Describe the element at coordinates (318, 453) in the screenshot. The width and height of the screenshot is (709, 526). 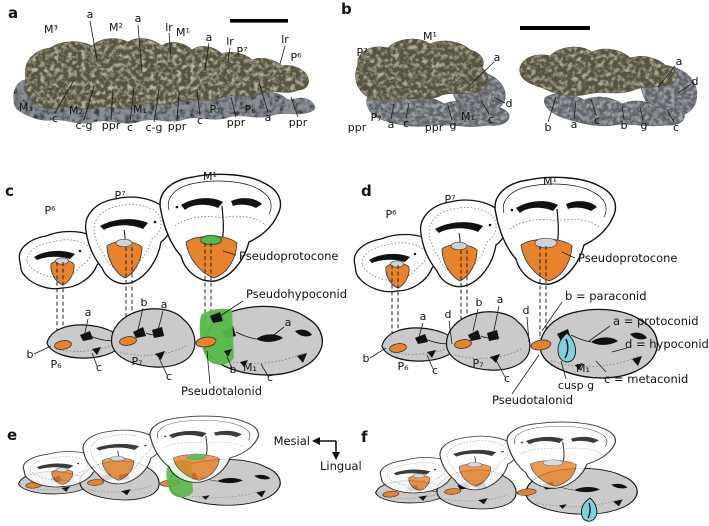
I see `orientation-compass: Mesial Lingual` at that location.